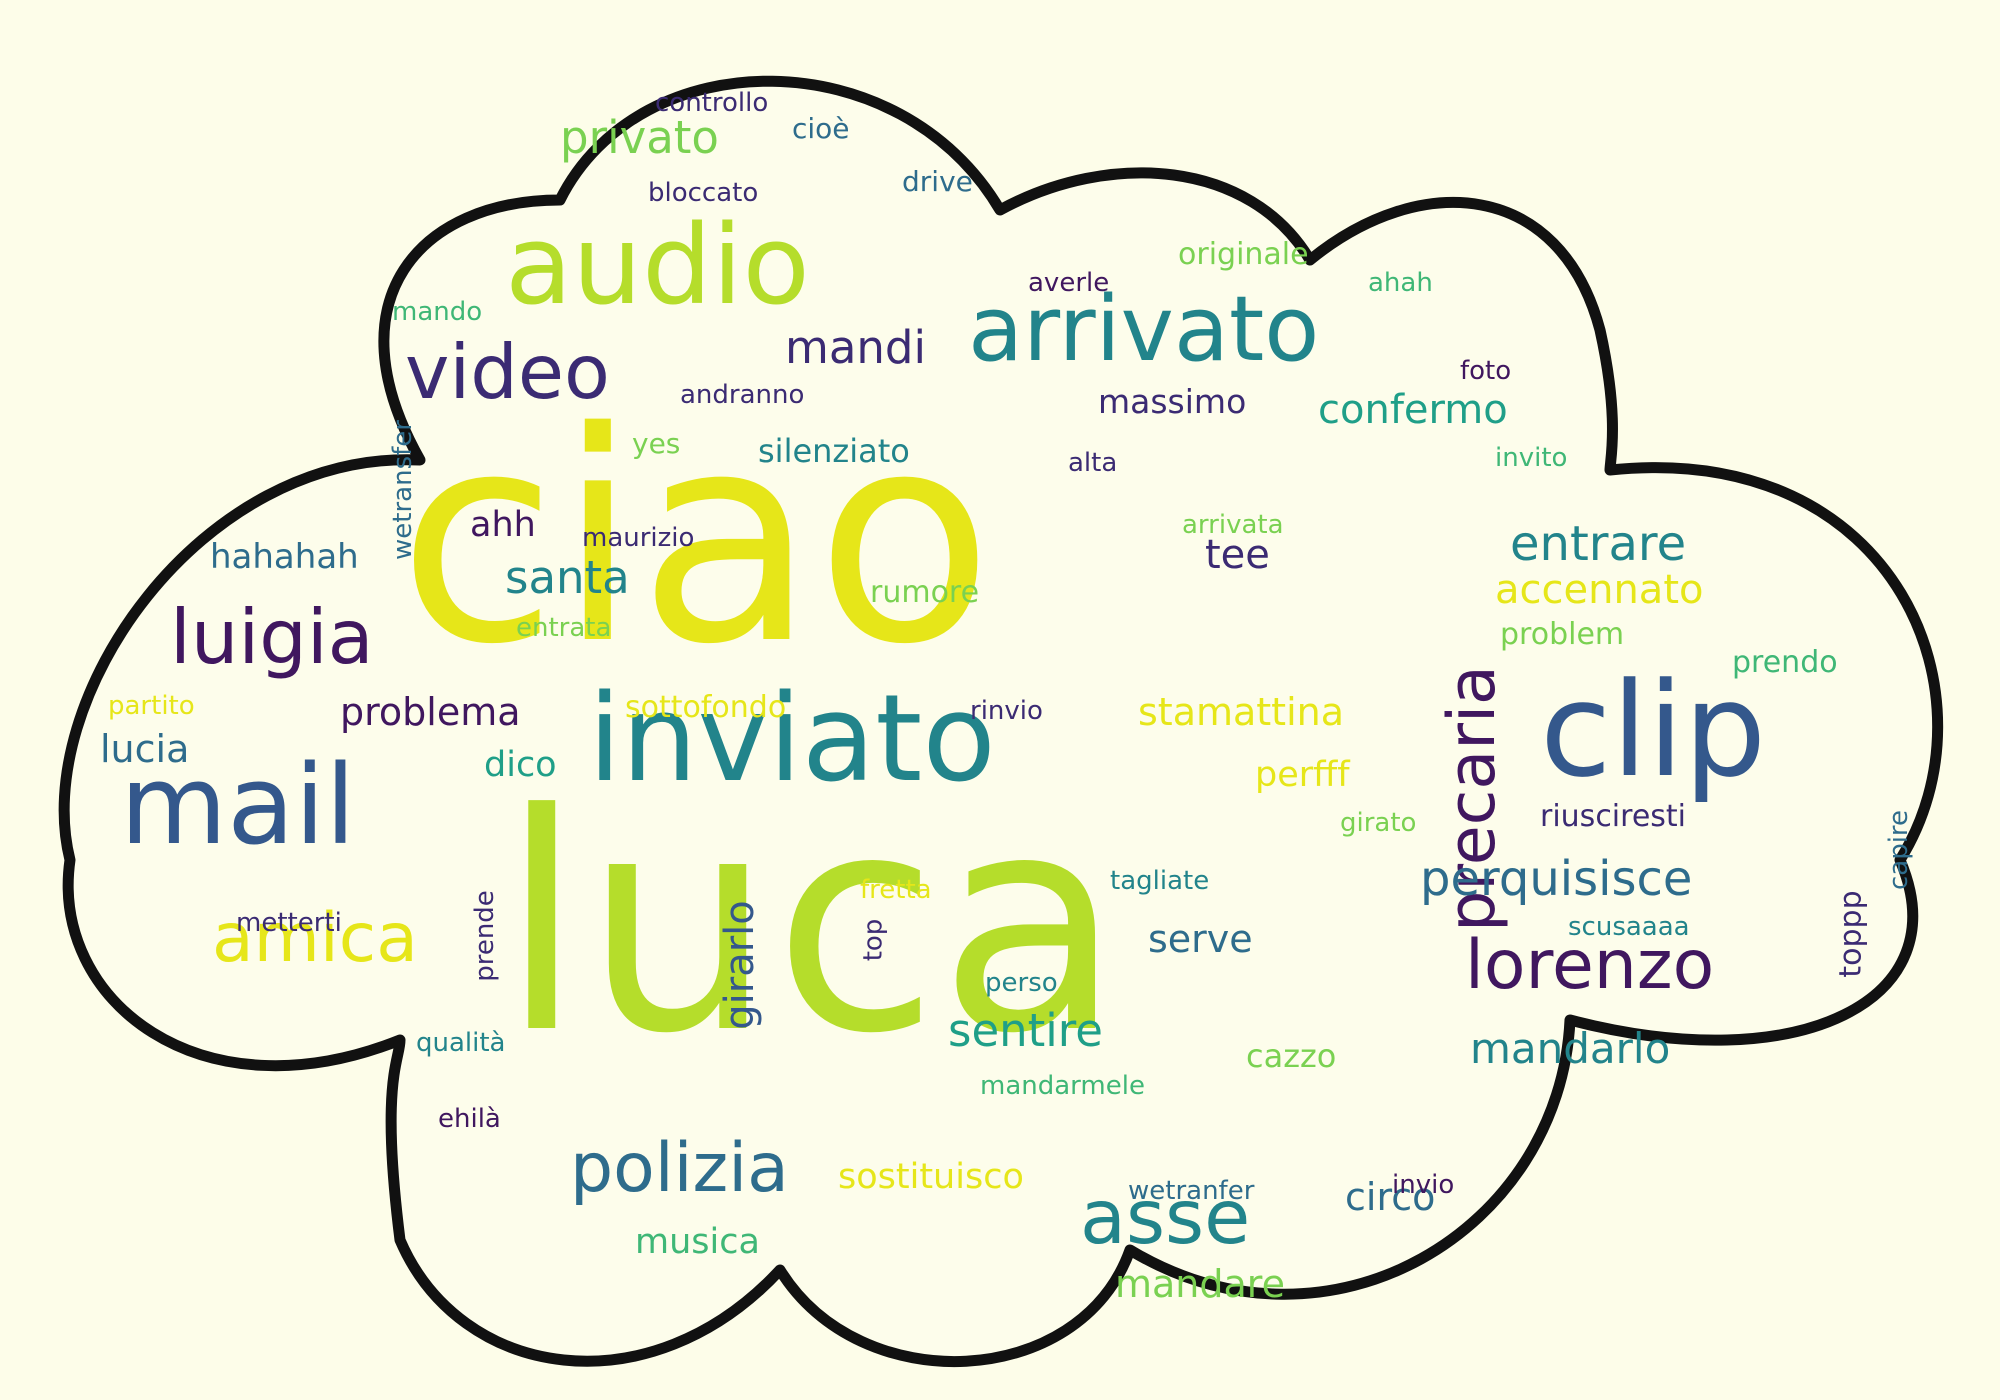 The height and width of the screenshot is (1400, 2000). Describe the element at coordinates (402, 490) in the screenshot. I see `word-wetransfer: wetransfer` at that location.